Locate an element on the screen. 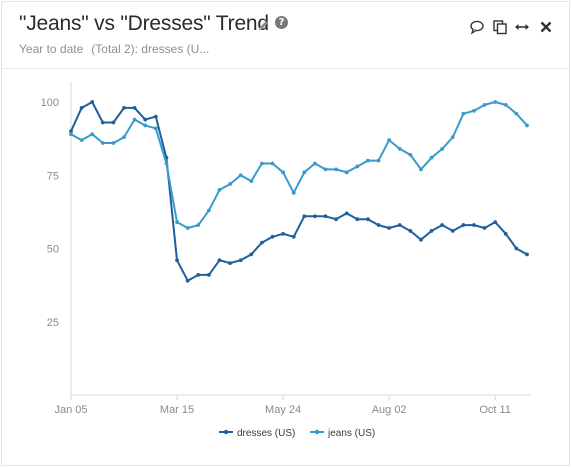 The height and width of the screenshot is (467, 571). copy-icon is located at coordinates (500, 27).